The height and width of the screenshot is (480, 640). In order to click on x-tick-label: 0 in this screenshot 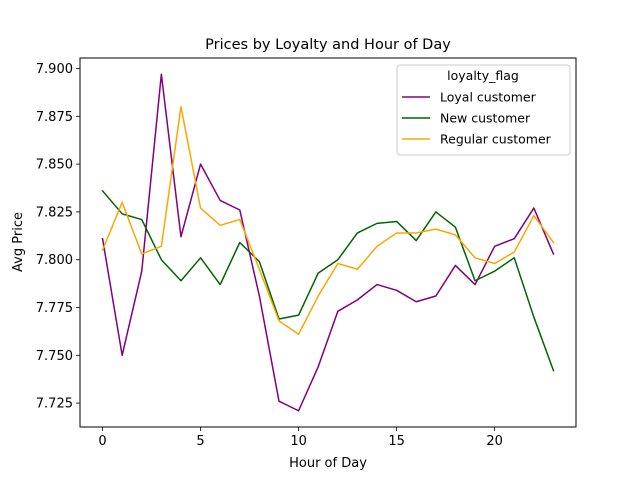, I will do `click(102, 441)`.